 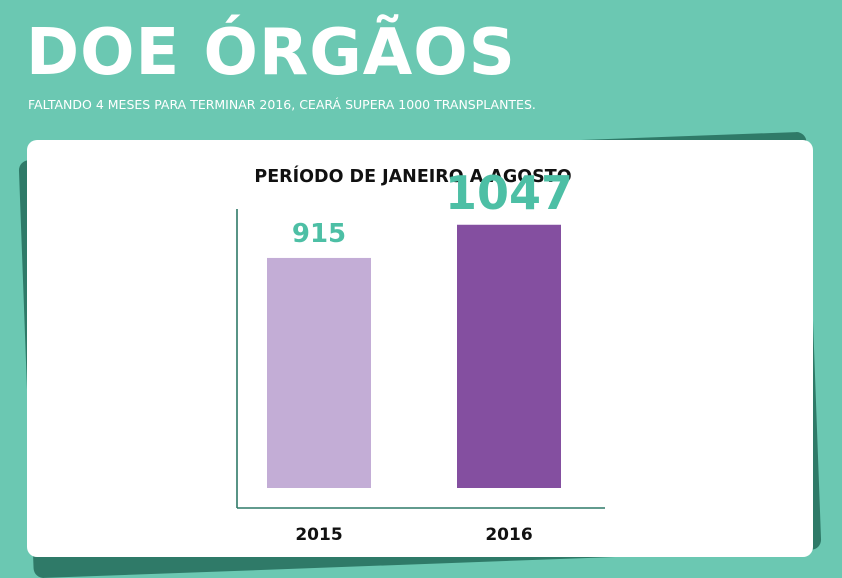 What do you see at coordinates (509, 193) in the screenshot?
I see `data-label-2016: 1047` at bounding box center [509, 193].